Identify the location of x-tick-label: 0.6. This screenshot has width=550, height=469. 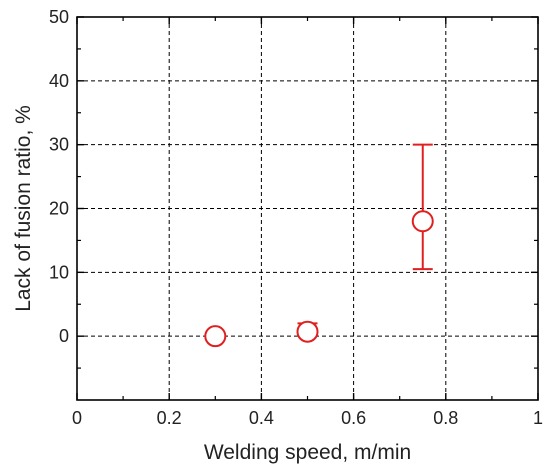
(353, 418).